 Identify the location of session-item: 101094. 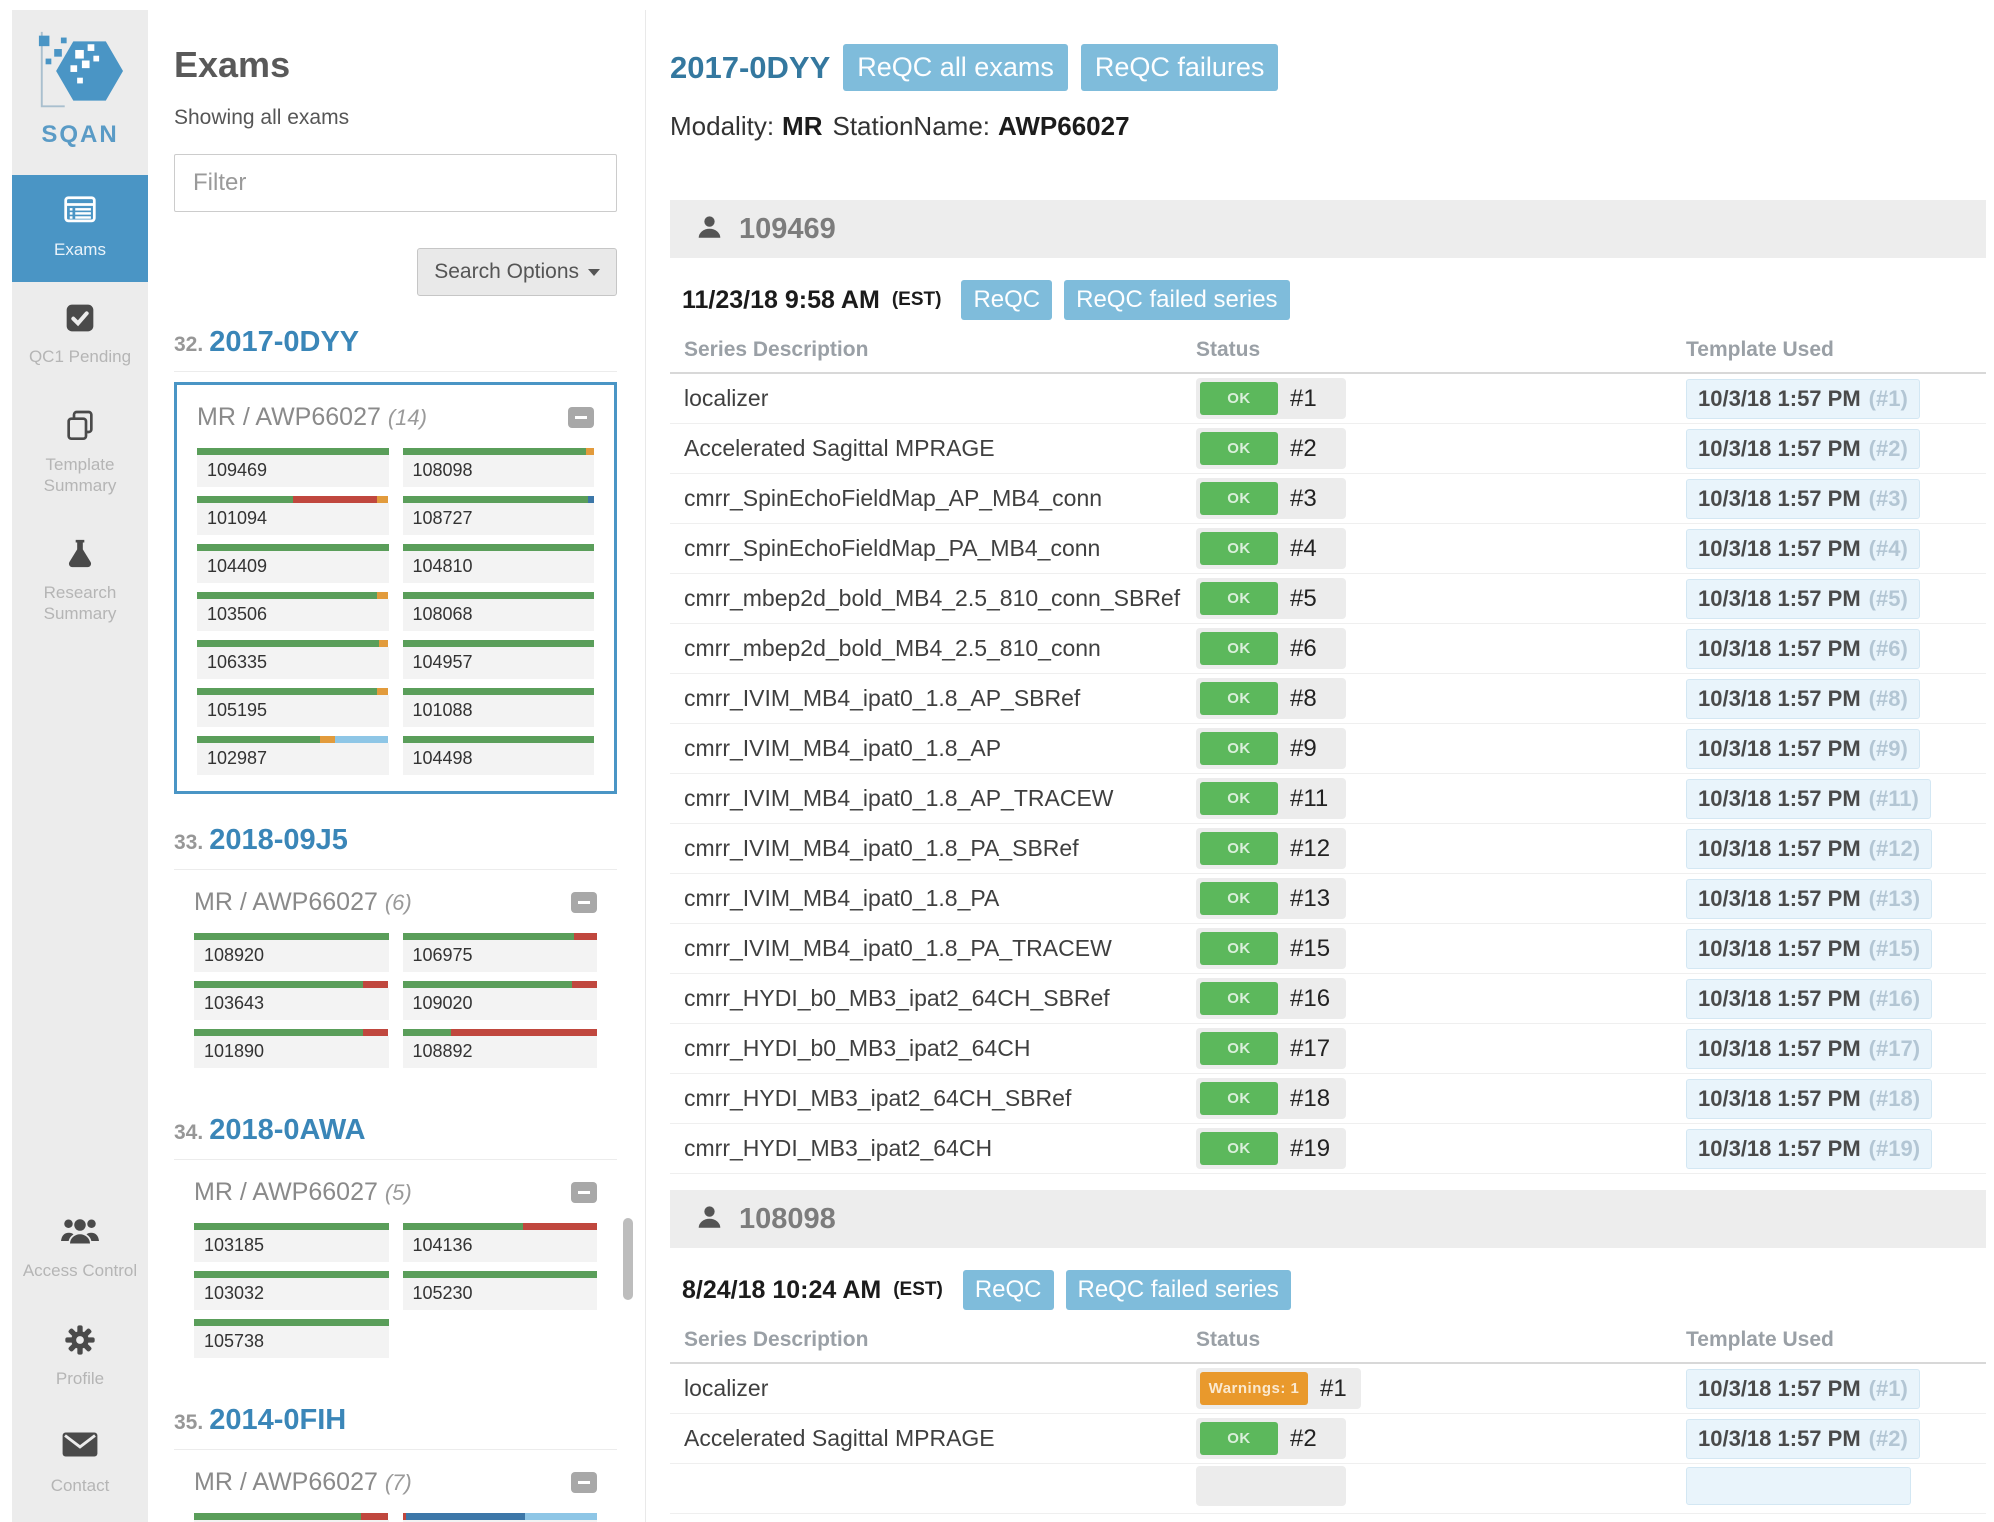
(293, 515).